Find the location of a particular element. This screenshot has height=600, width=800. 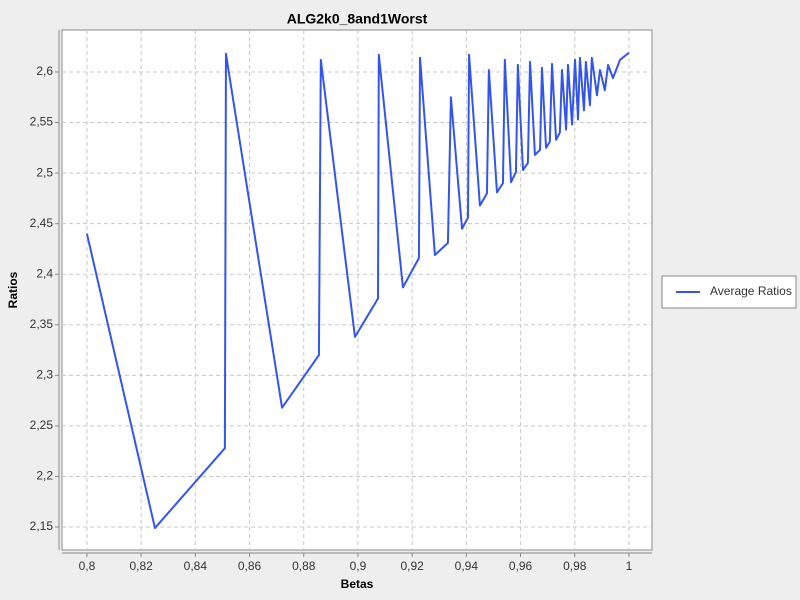

chart-title: ALG2k0_8and1Worst is located at coordinates (357, 19).